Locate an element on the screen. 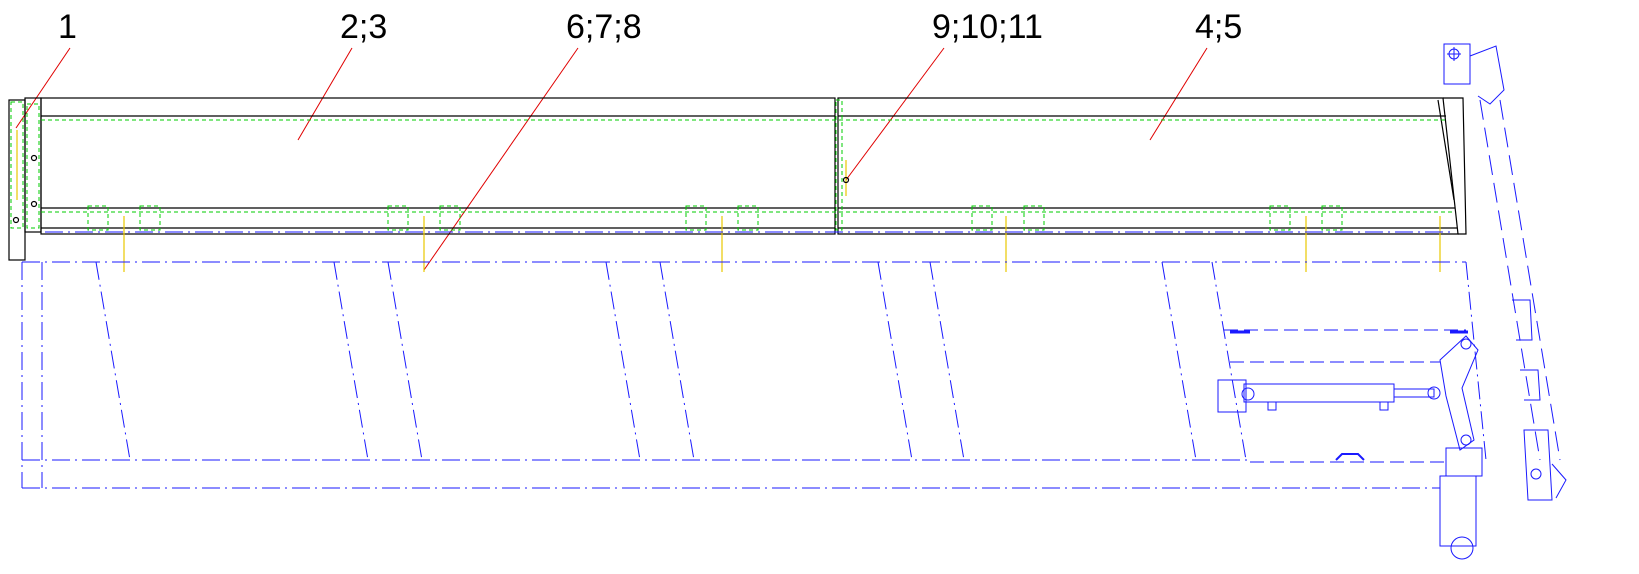 The width and height of the screenshot is (1639, 574). hydraulic-cylinder-rod is located at coordinates (1414, 393).